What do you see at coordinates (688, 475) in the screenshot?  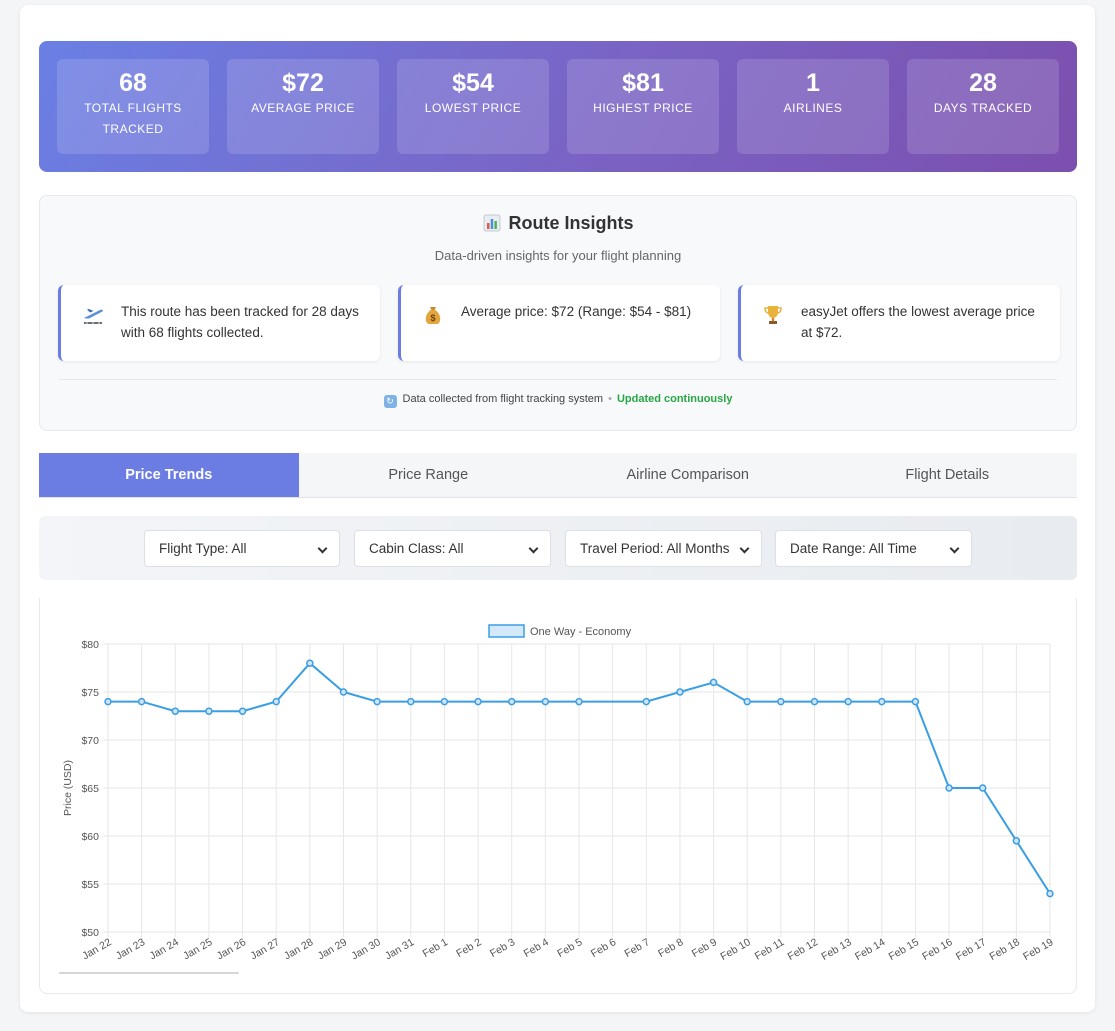 I see `tab-airline-comparison: Airline Comparison` at bounding box center [688, 475].